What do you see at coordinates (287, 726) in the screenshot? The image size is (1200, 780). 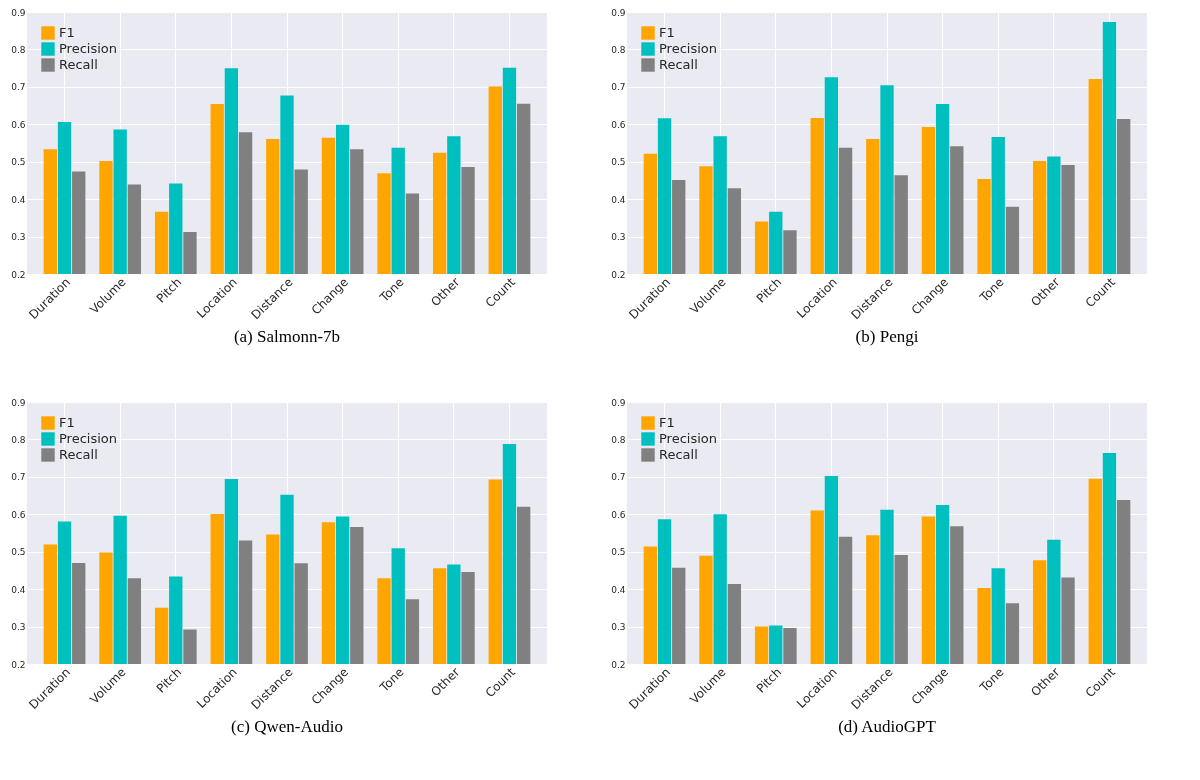 I see `text: (c) Qwen-Audio` at bounding box center [287, 726].